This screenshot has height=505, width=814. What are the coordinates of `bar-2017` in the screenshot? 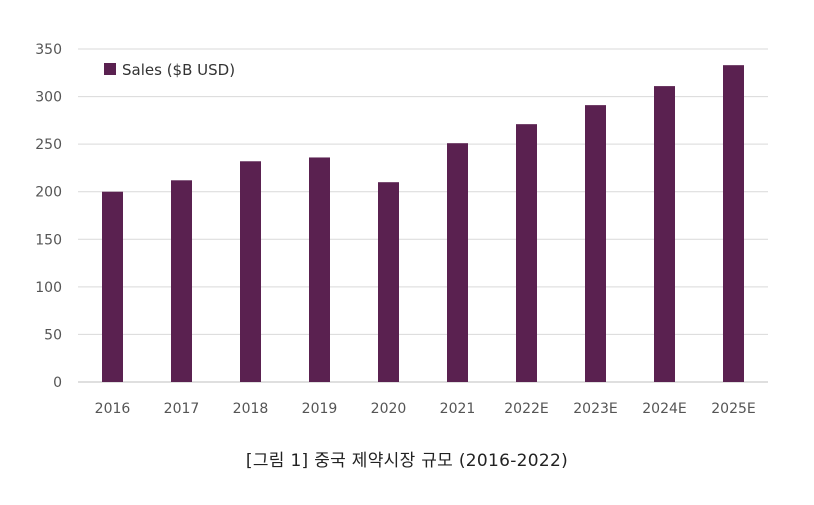 It's located at (181, 281).